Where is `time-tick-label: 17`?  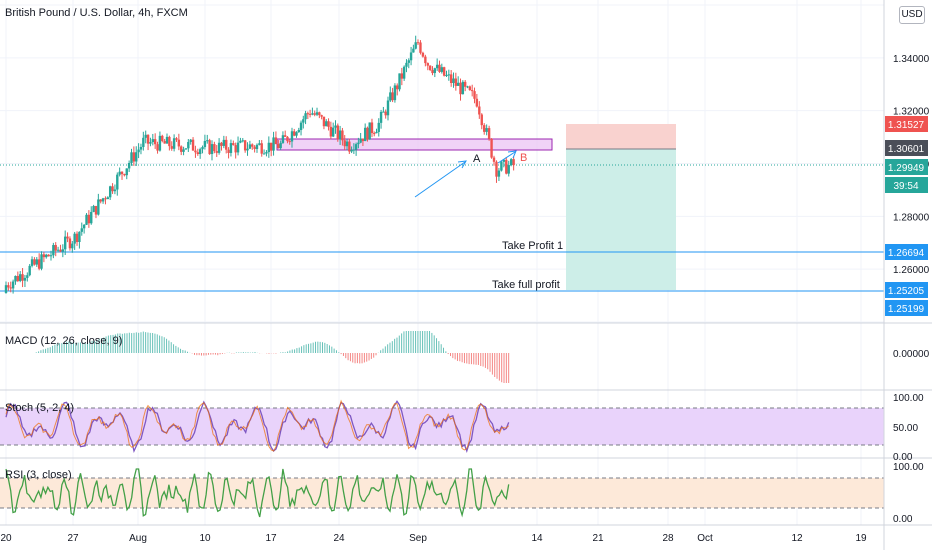 time-tick-label: 17 is located at coordinates (271, 538).